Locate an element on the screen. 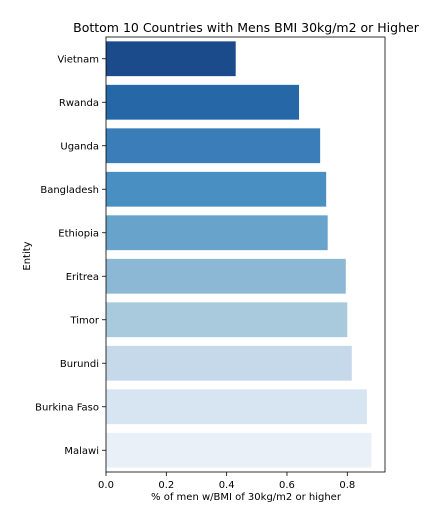 The height and width of the screenshot is (525, 433). y-tick-label: Burkina Faso is located at coordinates (67, 407).